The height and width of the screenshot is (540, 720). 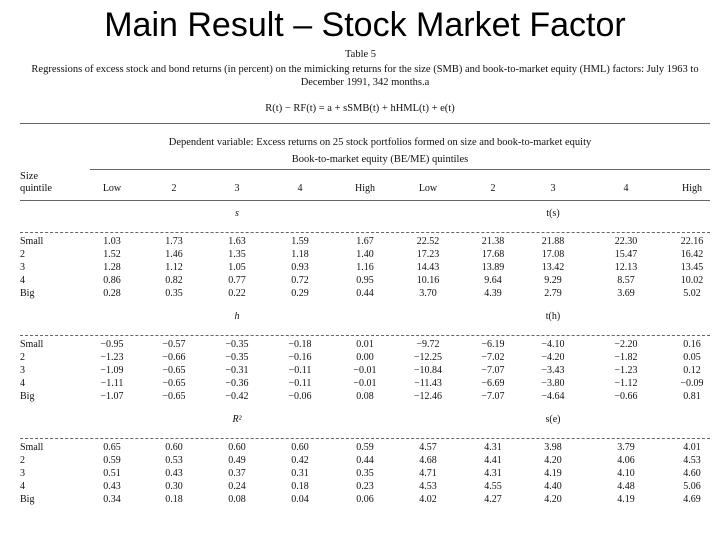 I want to click on size-label: Size, so click(x=29, y=176).